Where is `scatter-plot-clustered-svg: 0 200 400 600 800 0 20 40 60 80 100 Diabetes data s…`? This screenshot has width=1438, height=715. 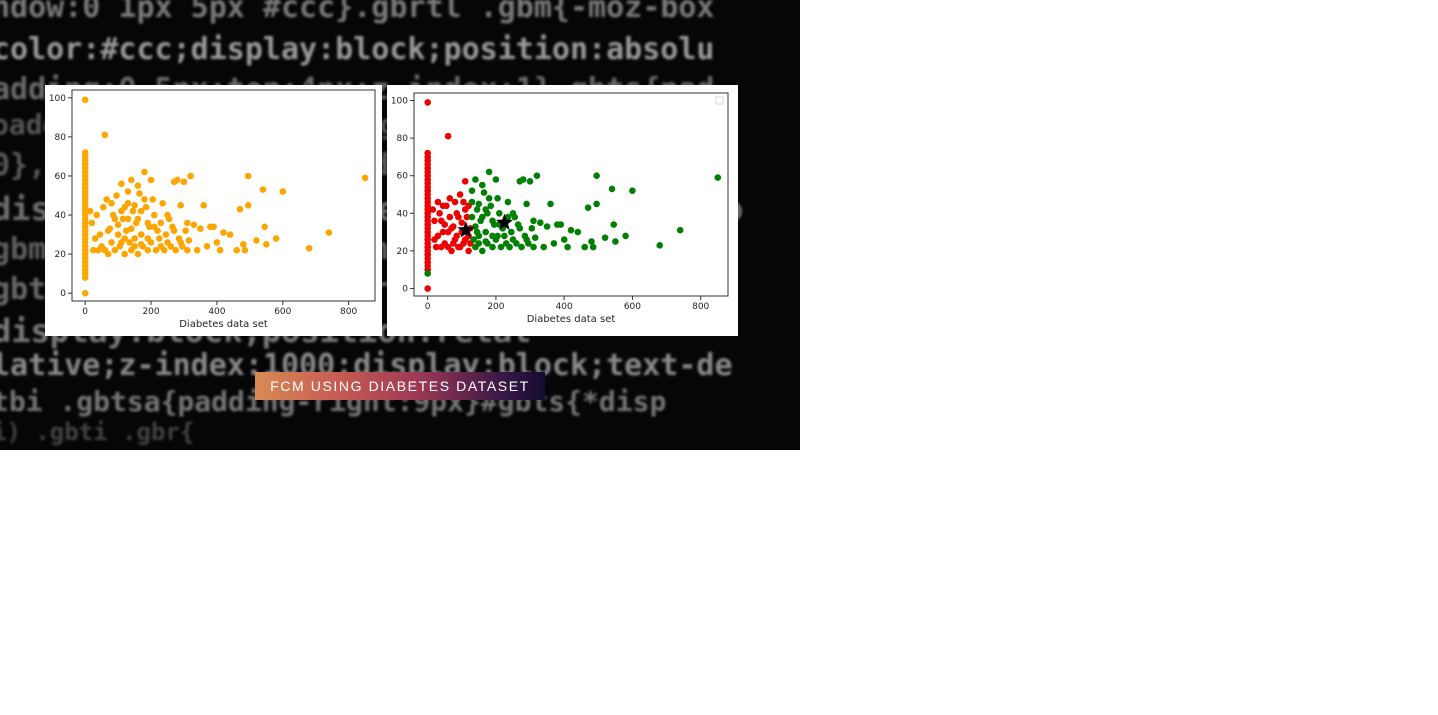 scatter-plot-clustered-svg: 0 200 400 600 800 0 20 40 60 80 100 Diabetes data s… is located at coordinates (560, 208).